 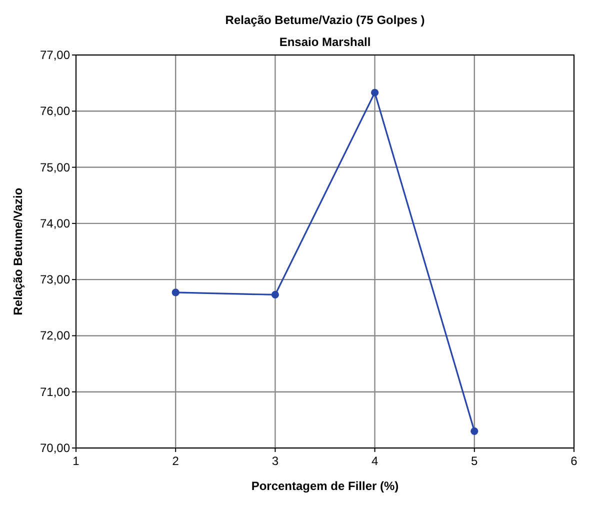 What do you see at coordinates (55, 167) in the screenshot?
I see `y-tick-label: 75,00` at bounding box center [55, 167].